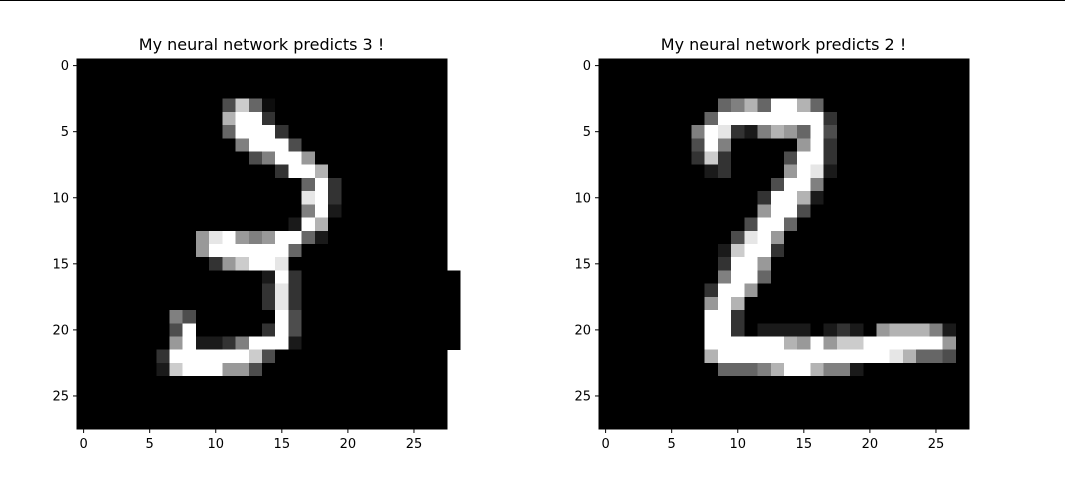 The width and height of the screenshot is (1065, 489). Describe the element at coordinates (783, 44) in the screenshot. I see `right-panel-title: My neural network predicts 2 !` at that location.